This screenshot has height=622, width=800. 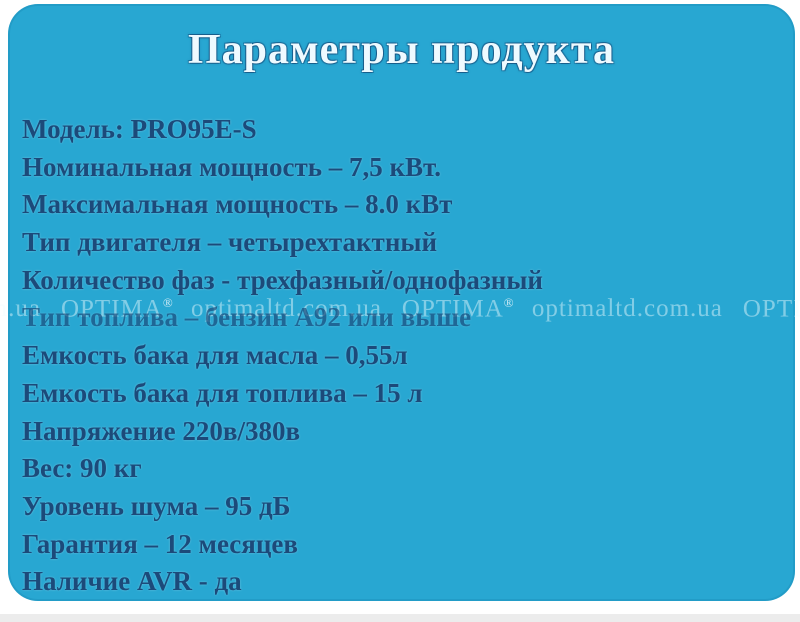 What do you see at coordinates (401, 50) in the screenshot?
I see `card-title: Параметры продукта` at bounding box center [401, 50].